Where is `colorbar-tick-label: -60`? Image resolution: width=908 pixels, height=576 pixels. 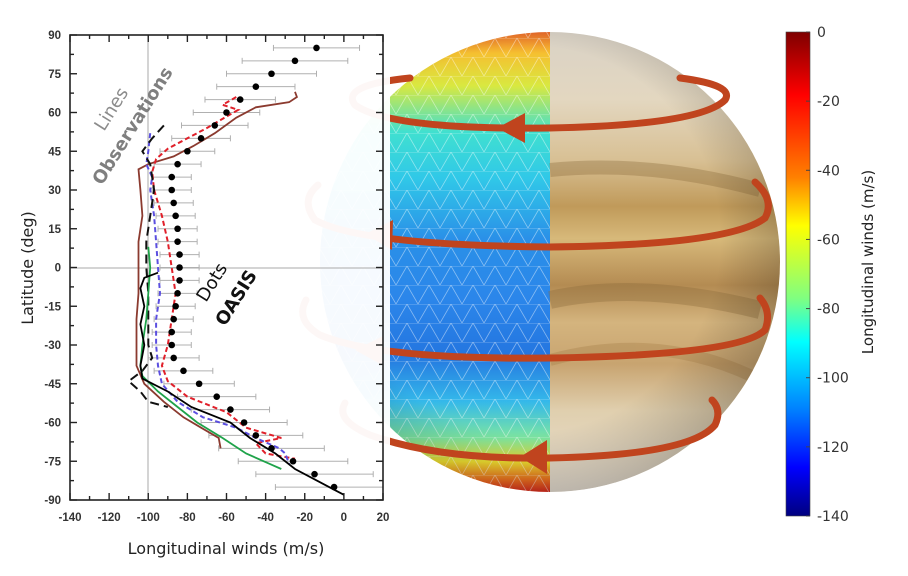 colorbar-tick-label: -60 is located at coordinates (828, 240).